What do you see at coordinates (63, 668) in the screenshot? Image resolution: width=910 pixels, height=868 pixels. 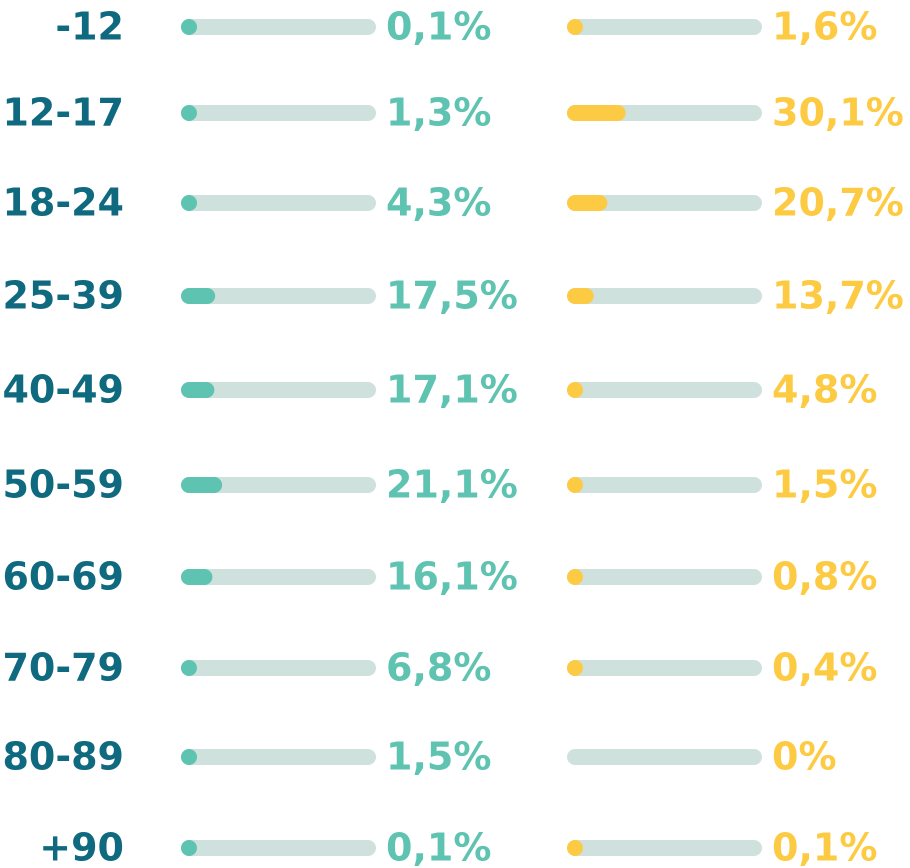 I see `category-label: 70-79` at bounding box center [63, 668].